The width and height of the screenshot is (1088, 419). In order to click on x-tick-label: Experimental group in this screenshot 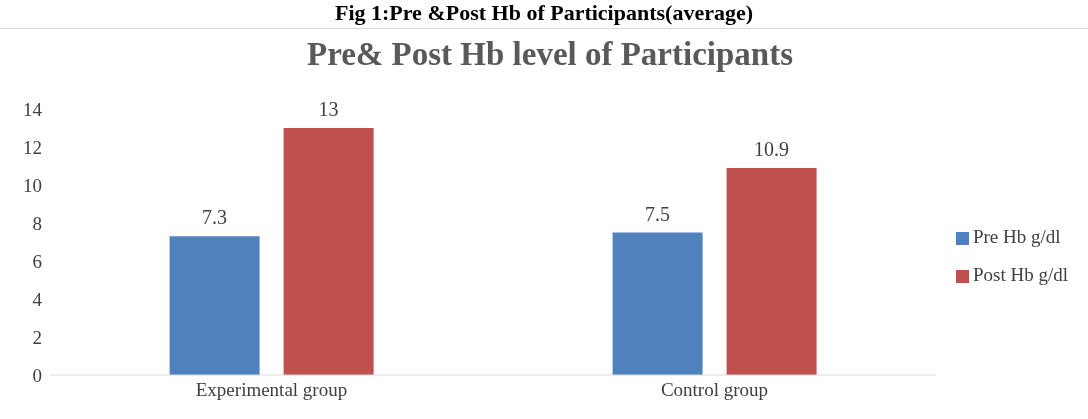, I will do `click(271, 390)`.